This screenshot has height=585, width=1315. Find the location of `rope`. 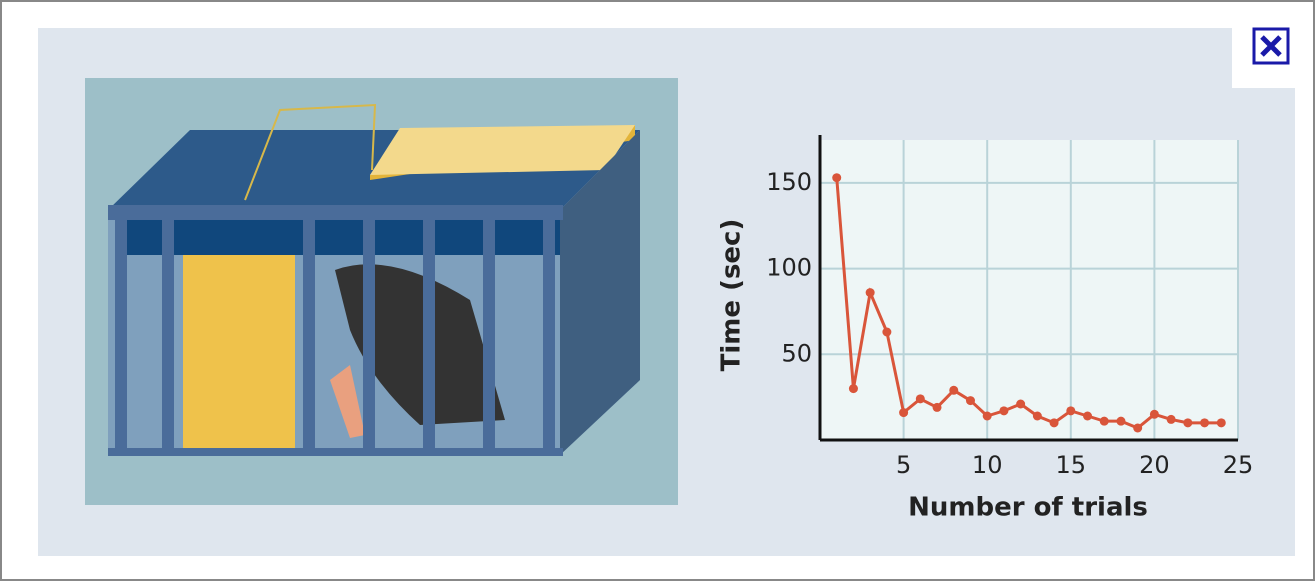

rope is located at coordinates (310, 152).